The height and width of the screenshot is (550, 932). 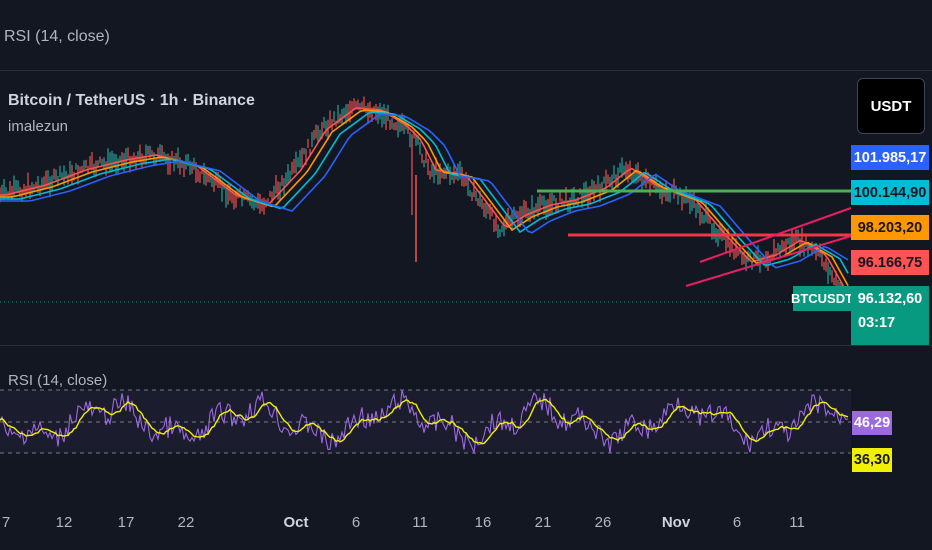 I want to click on symbol-title: Bitcoin / TetherUS · 1h · Binance, so click(x=131, y=100).